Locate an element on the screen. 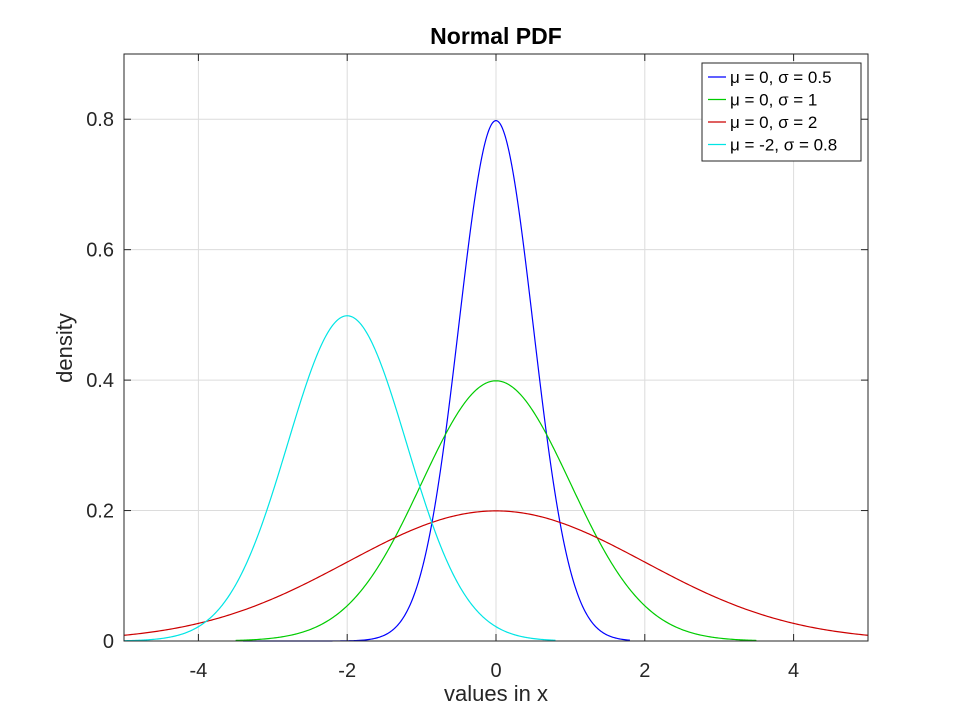  legend-entry-4: μ = -2, σ = 0.8 is located at coordinates (783, 145).